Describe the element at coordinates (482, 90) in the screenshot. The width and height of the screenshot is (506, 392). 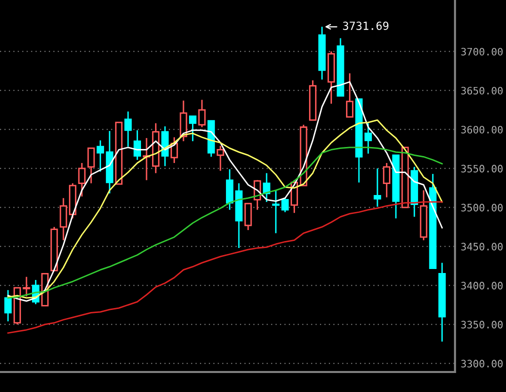
I see `y-tick-label: 3650.00` at that location.